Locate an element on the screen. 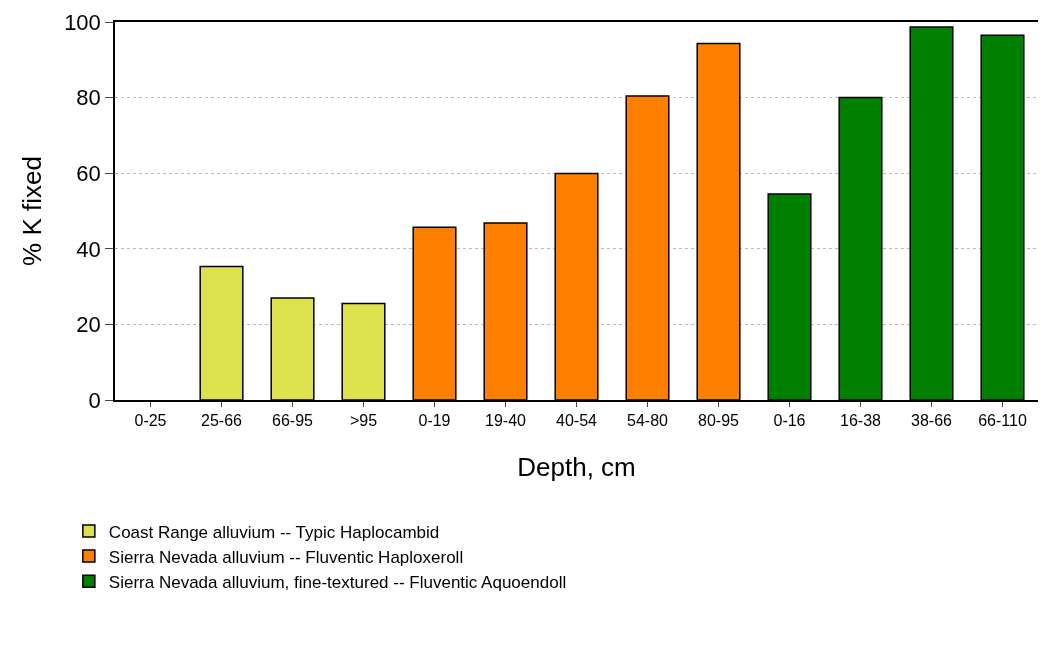  legend-label: Coast Range alluvium -- Typic Haplocambid is located at coordinates (274, 532).